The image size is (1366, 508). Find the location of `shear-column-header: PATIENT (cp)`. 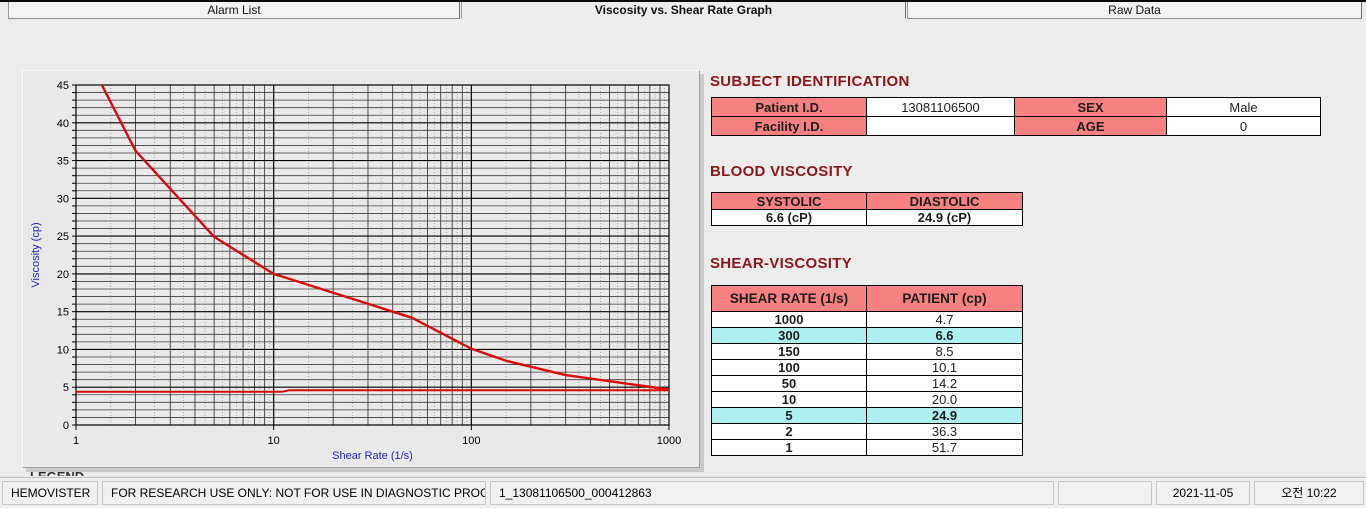

shear-column-header: PATIENT (cp) is located at coordinates (944, 298).